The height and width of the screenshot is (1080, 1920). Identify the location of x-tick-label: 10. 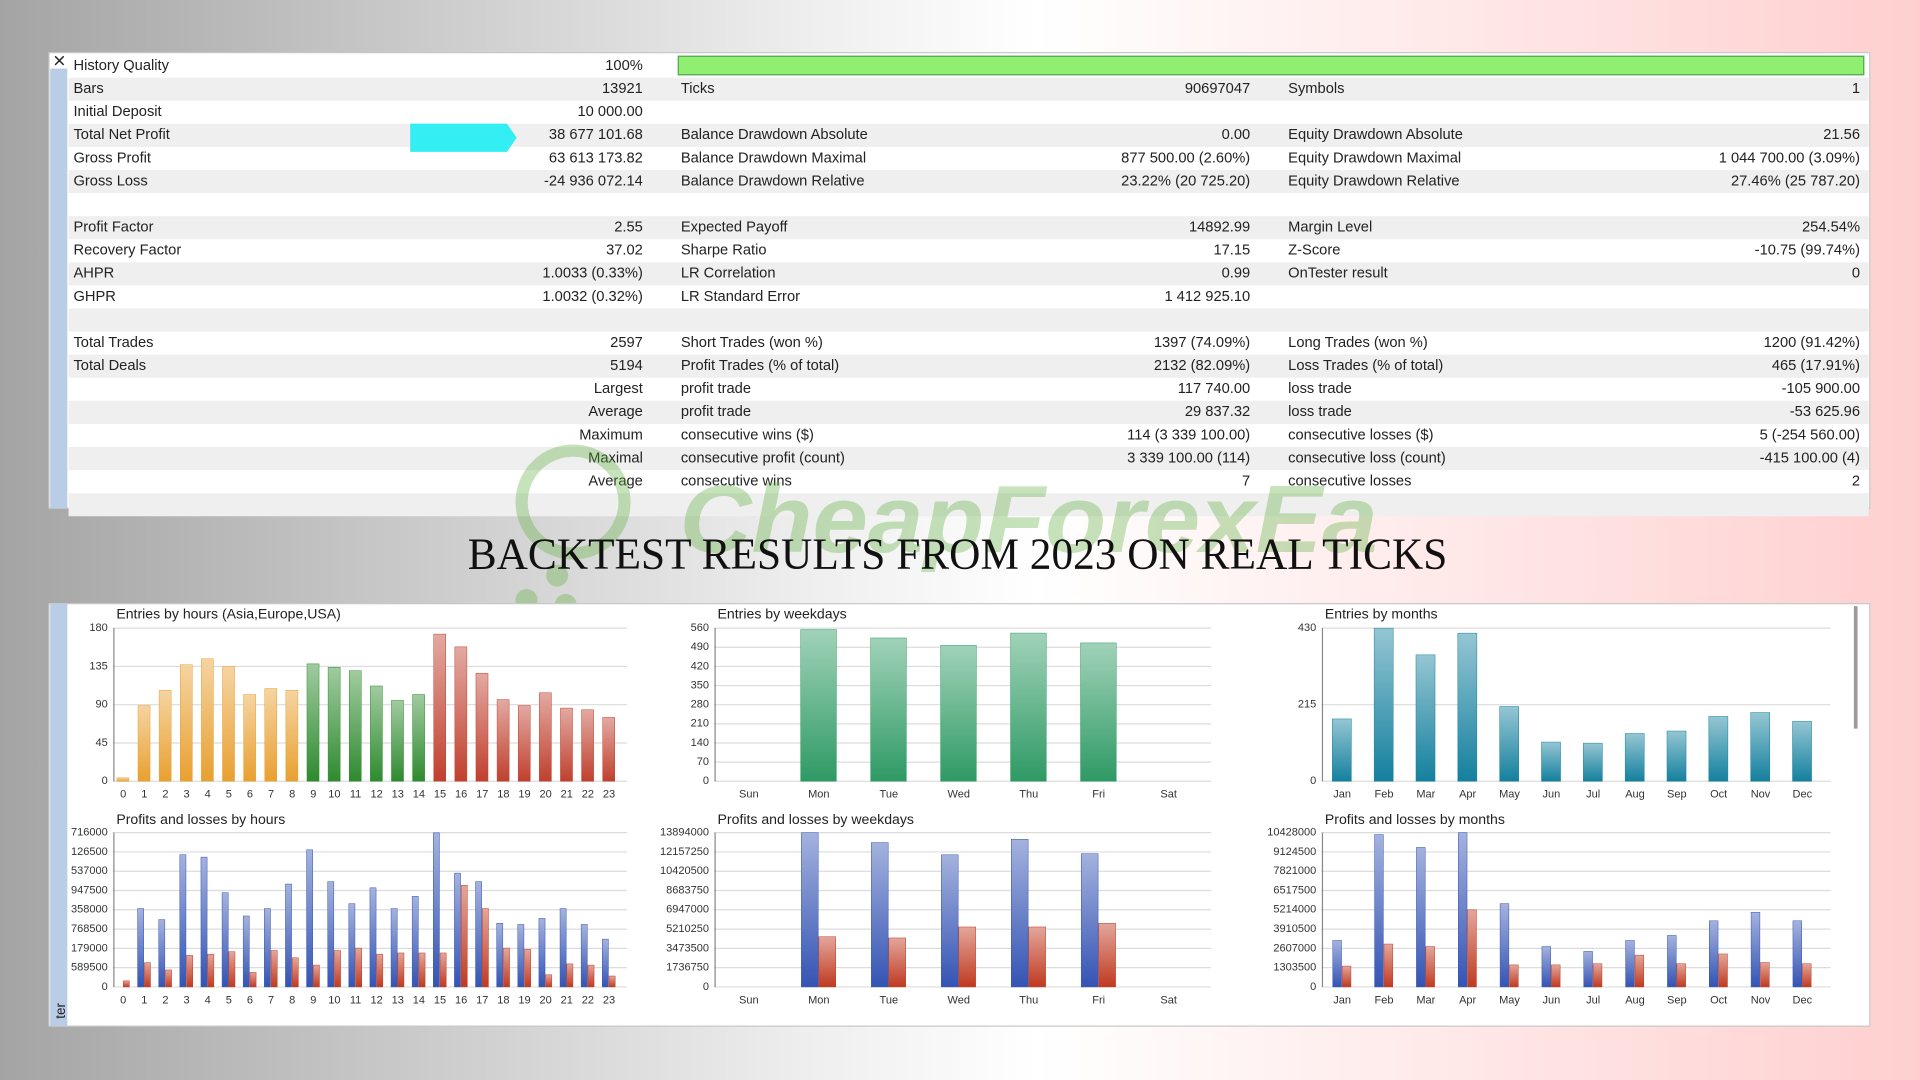
(334, 1000).